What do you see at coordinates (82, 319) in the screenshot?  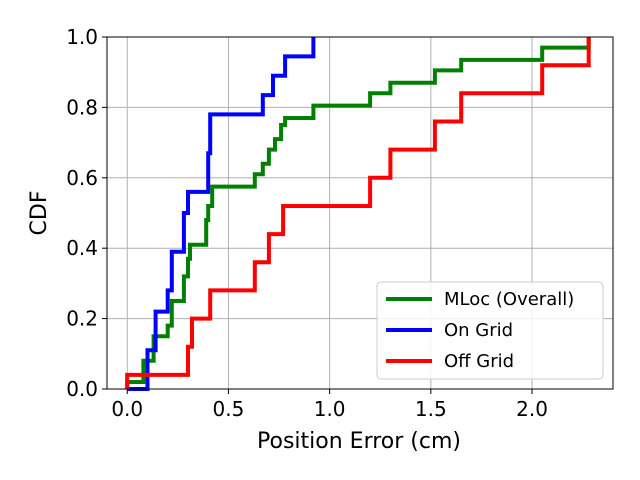 I see `y-tick-label: 0.2` at bounding box center [82, 319].